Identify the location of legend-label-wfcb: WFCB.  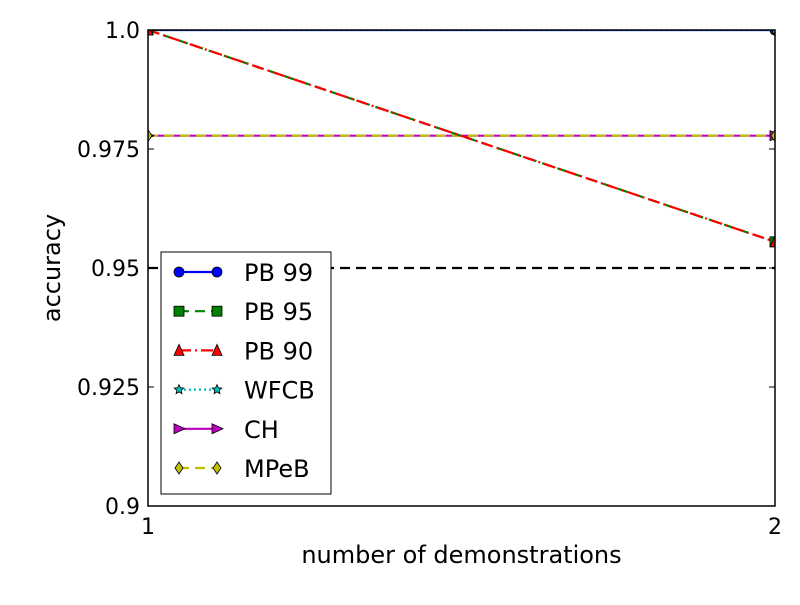
(279, 391).